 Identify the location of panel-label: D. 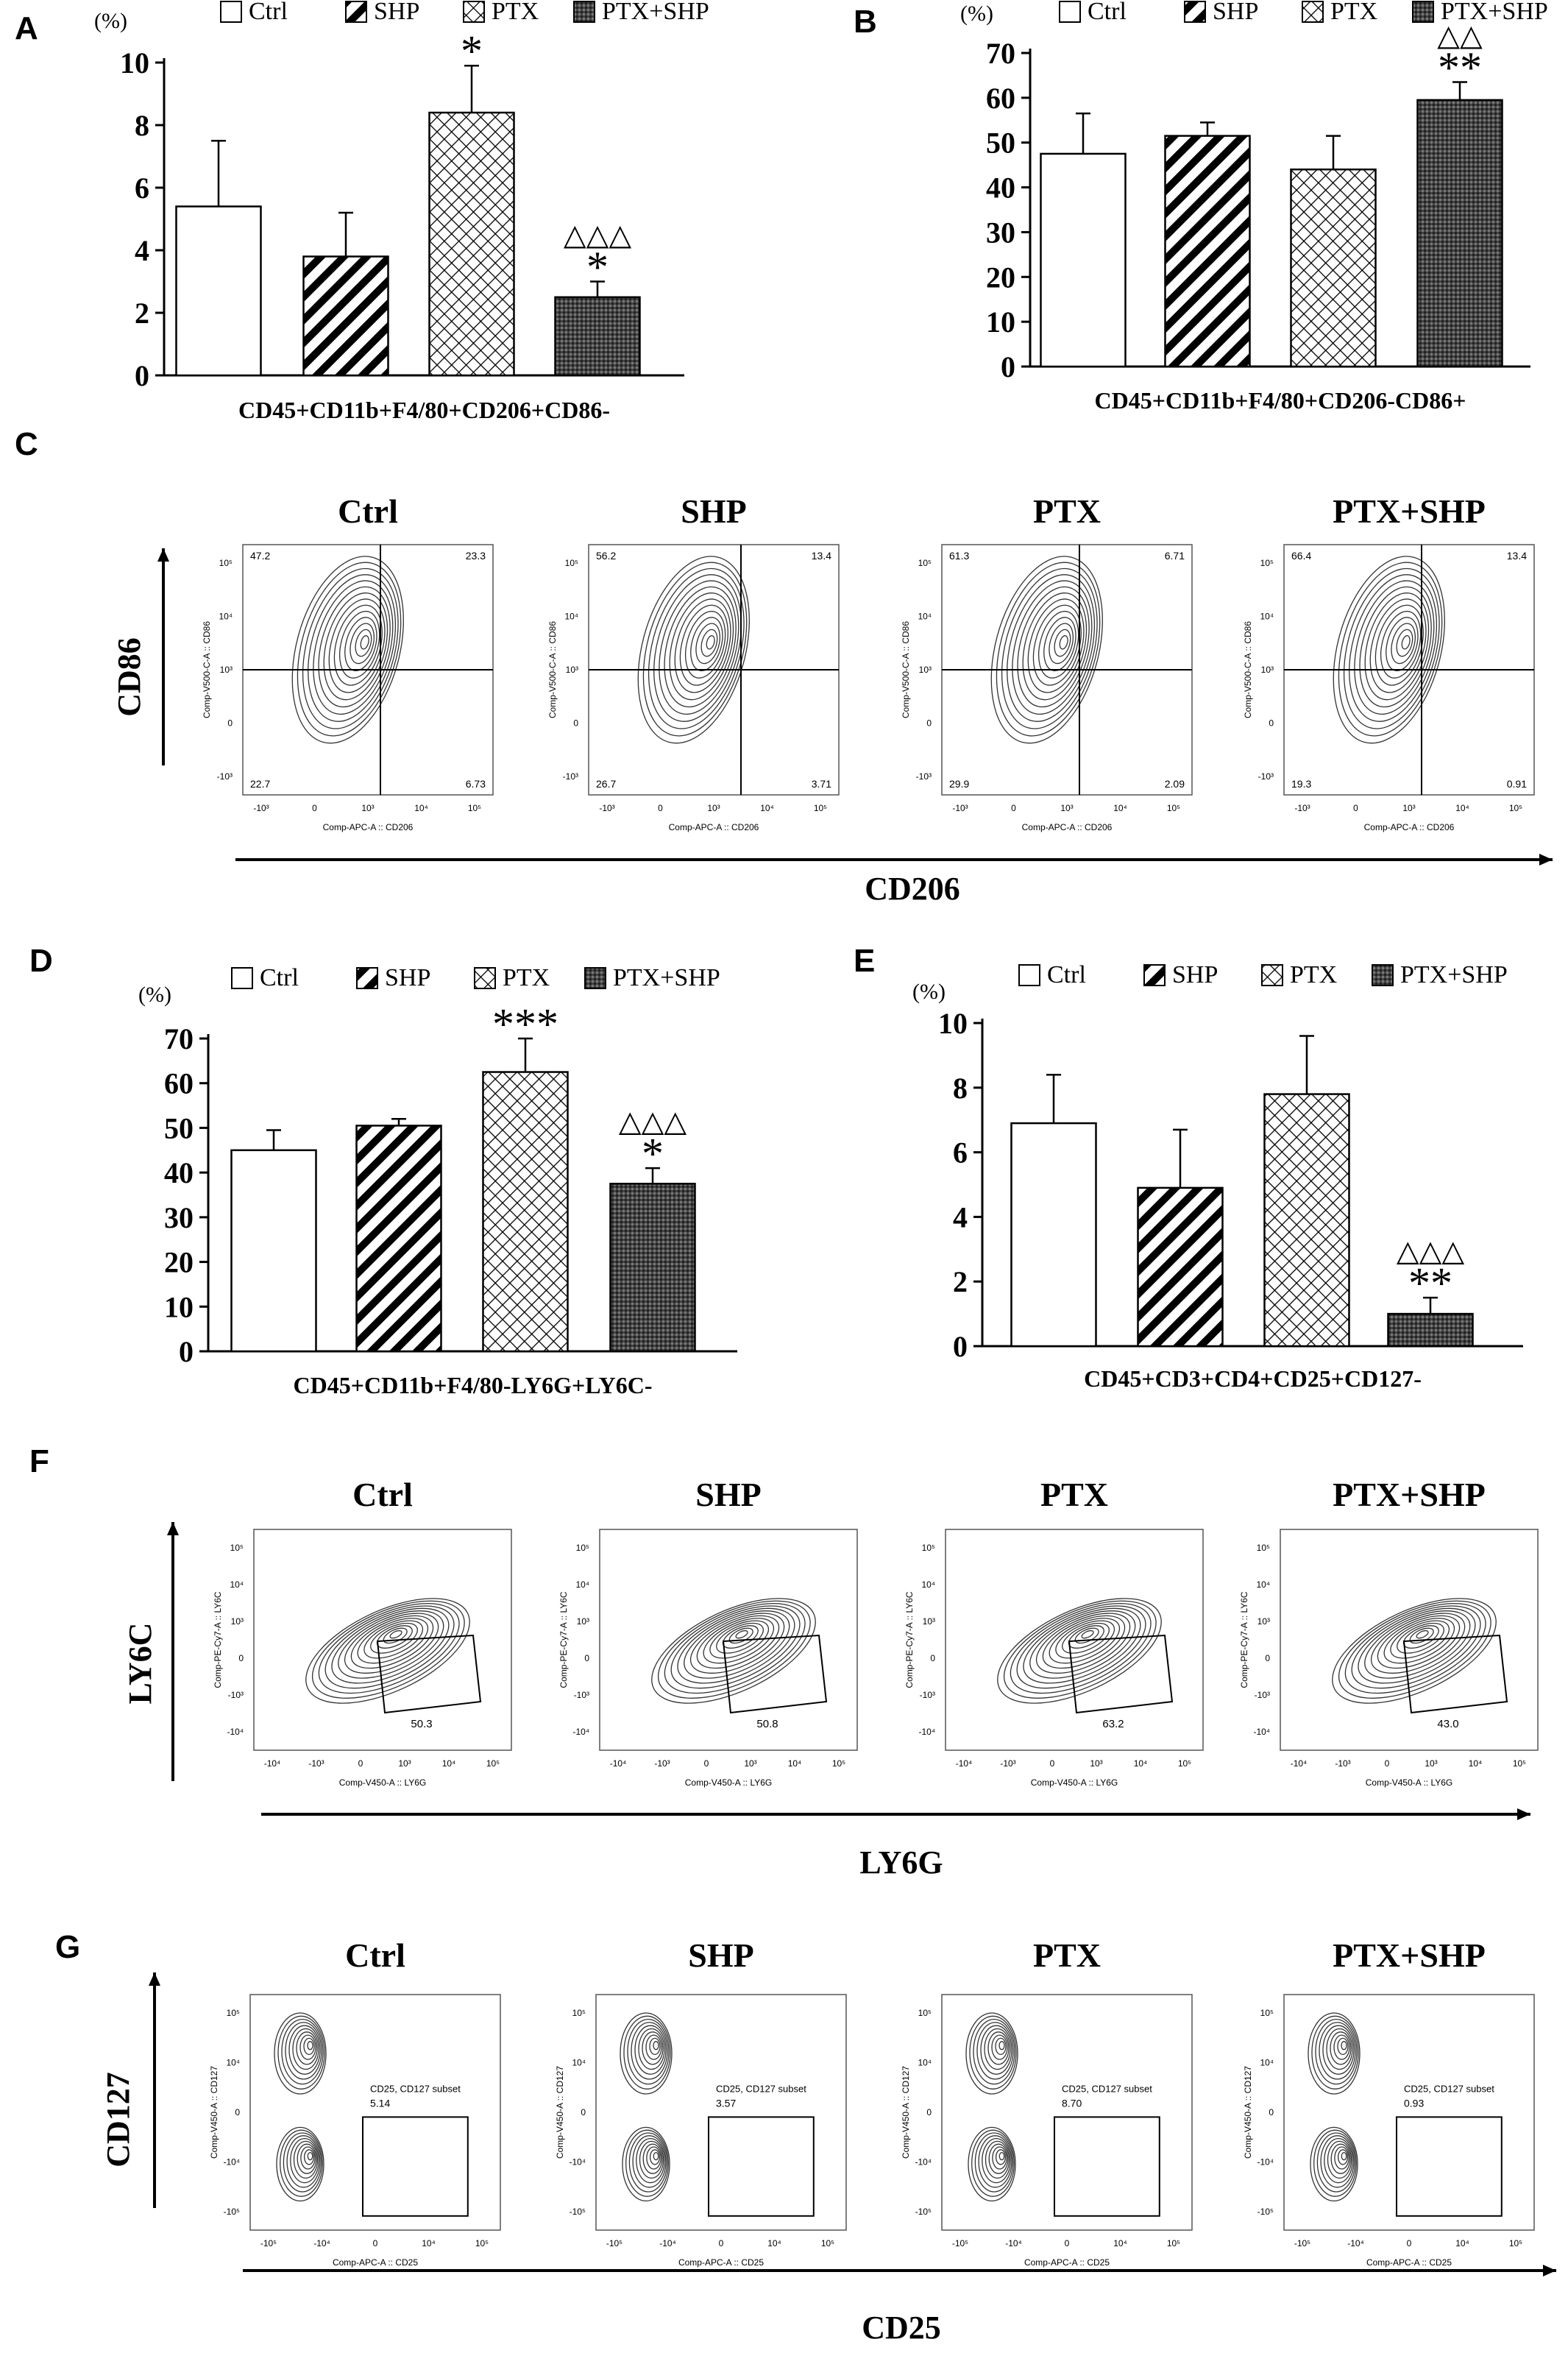
(41, 961).